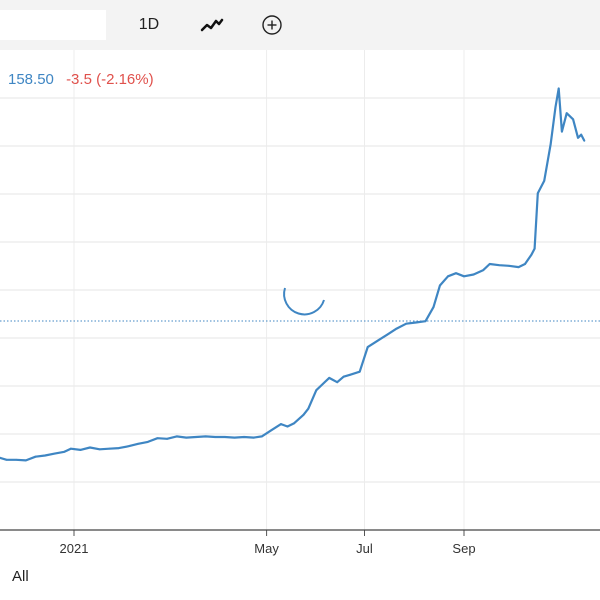  What do you see at coordinates (149, 24) in the screenshot?
I see `interval-button: 1D` at bounding box center [149, 24].